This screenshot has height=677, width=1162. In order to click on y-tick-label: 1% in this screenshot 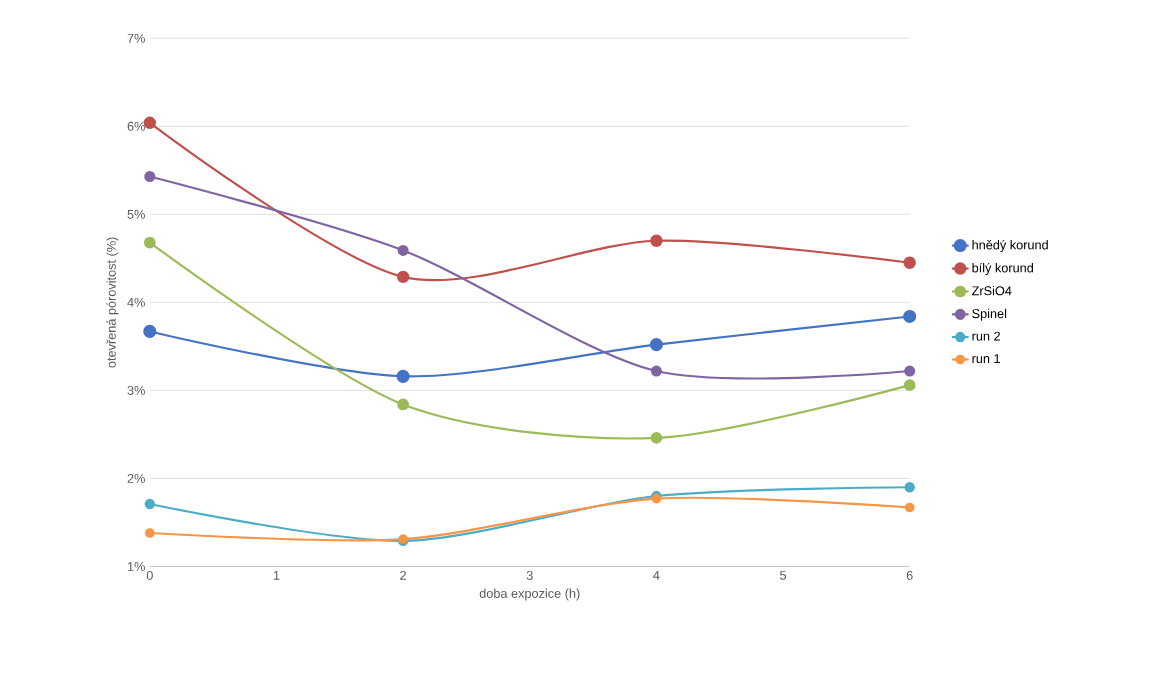, I will do `click(136, 566)`.